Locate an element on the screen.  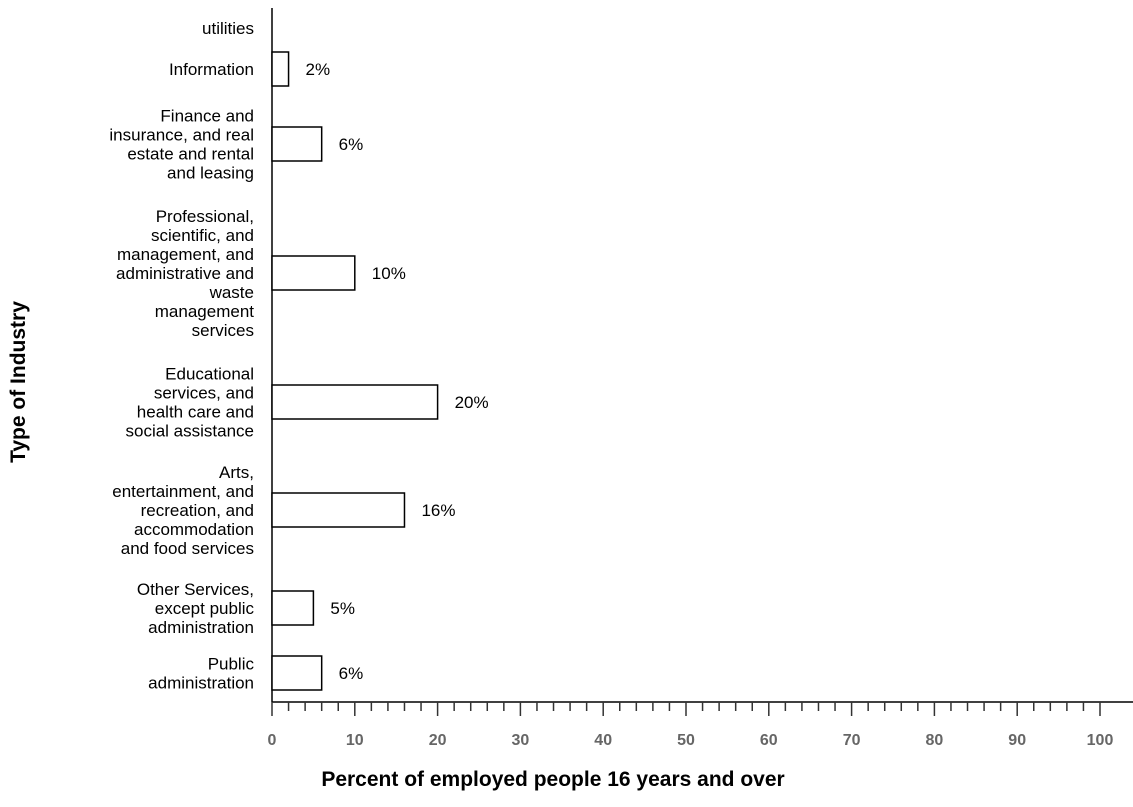
data-label: 20% is located at coordinates (472, 402).